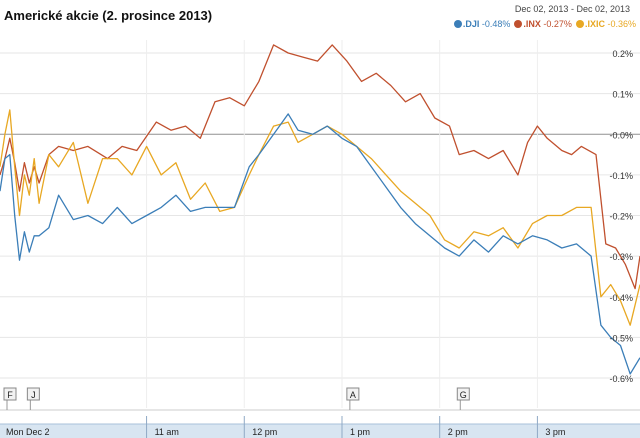 This screenshot has width=640, height=438. Describe the element at coordinates (621, 217) in the screenshot. I see `y-tick-label: -0.2%` at that location.